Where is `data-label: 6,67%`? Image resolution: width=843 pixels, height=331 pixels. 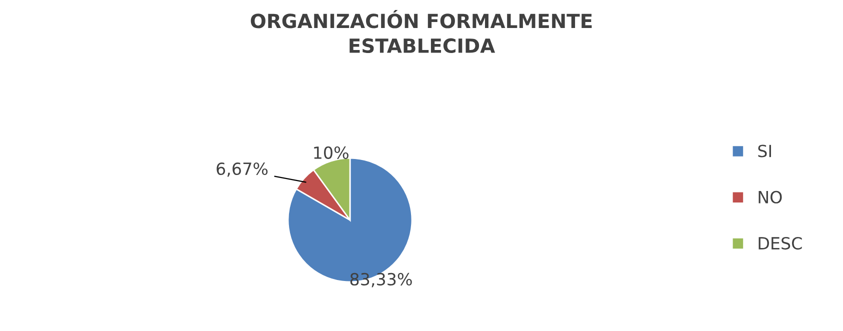 data-label: 6,67% is located at coordinates (242, 169).